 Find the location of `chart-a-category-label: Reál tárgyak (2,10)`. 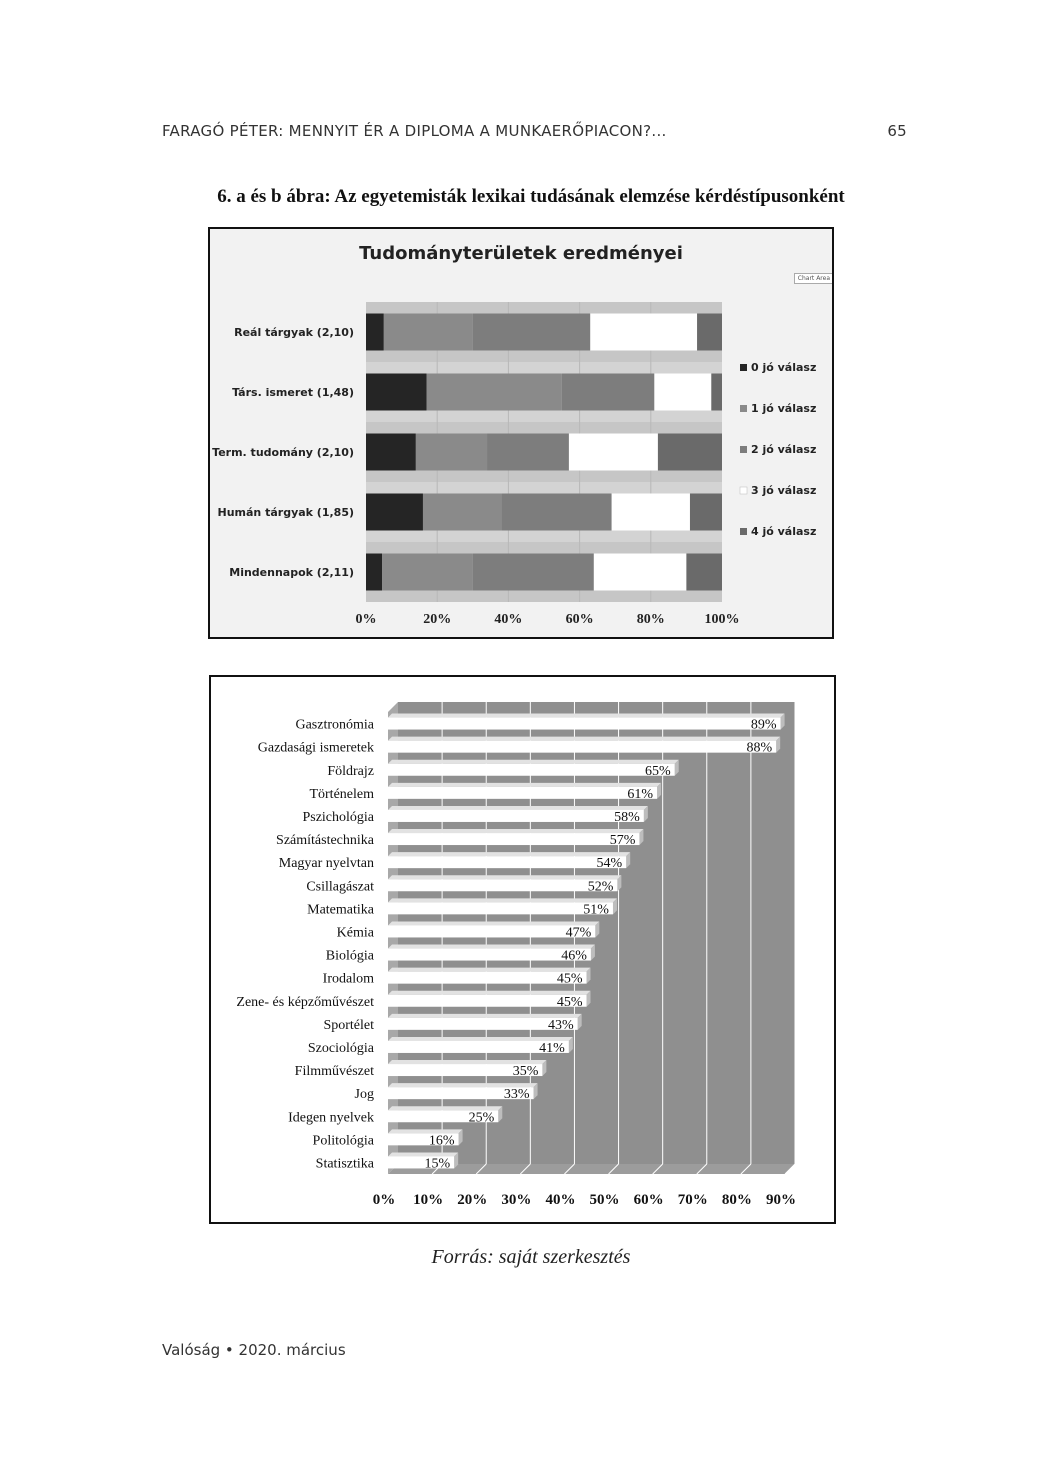

chart-a-category-label: Reál tárgyak (2,10) is located at coordinates (294, 332).